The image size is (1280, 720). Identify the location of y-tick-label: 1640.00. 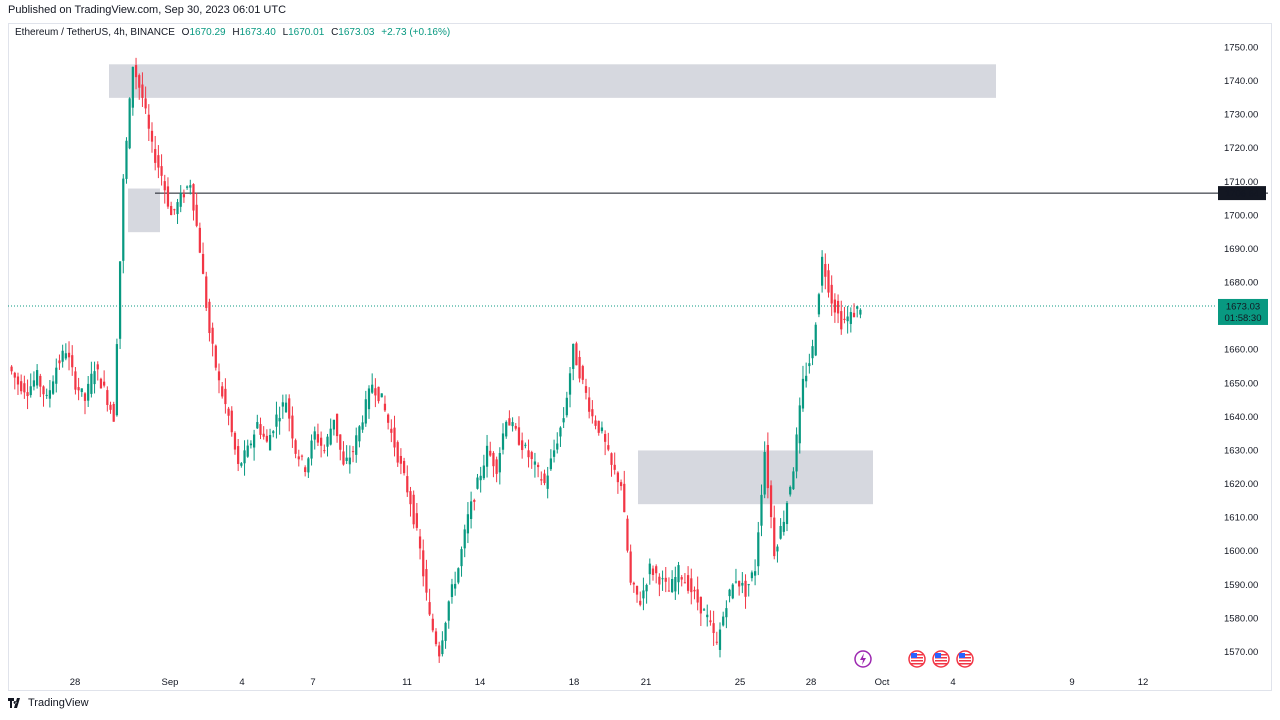
(1241, 417).